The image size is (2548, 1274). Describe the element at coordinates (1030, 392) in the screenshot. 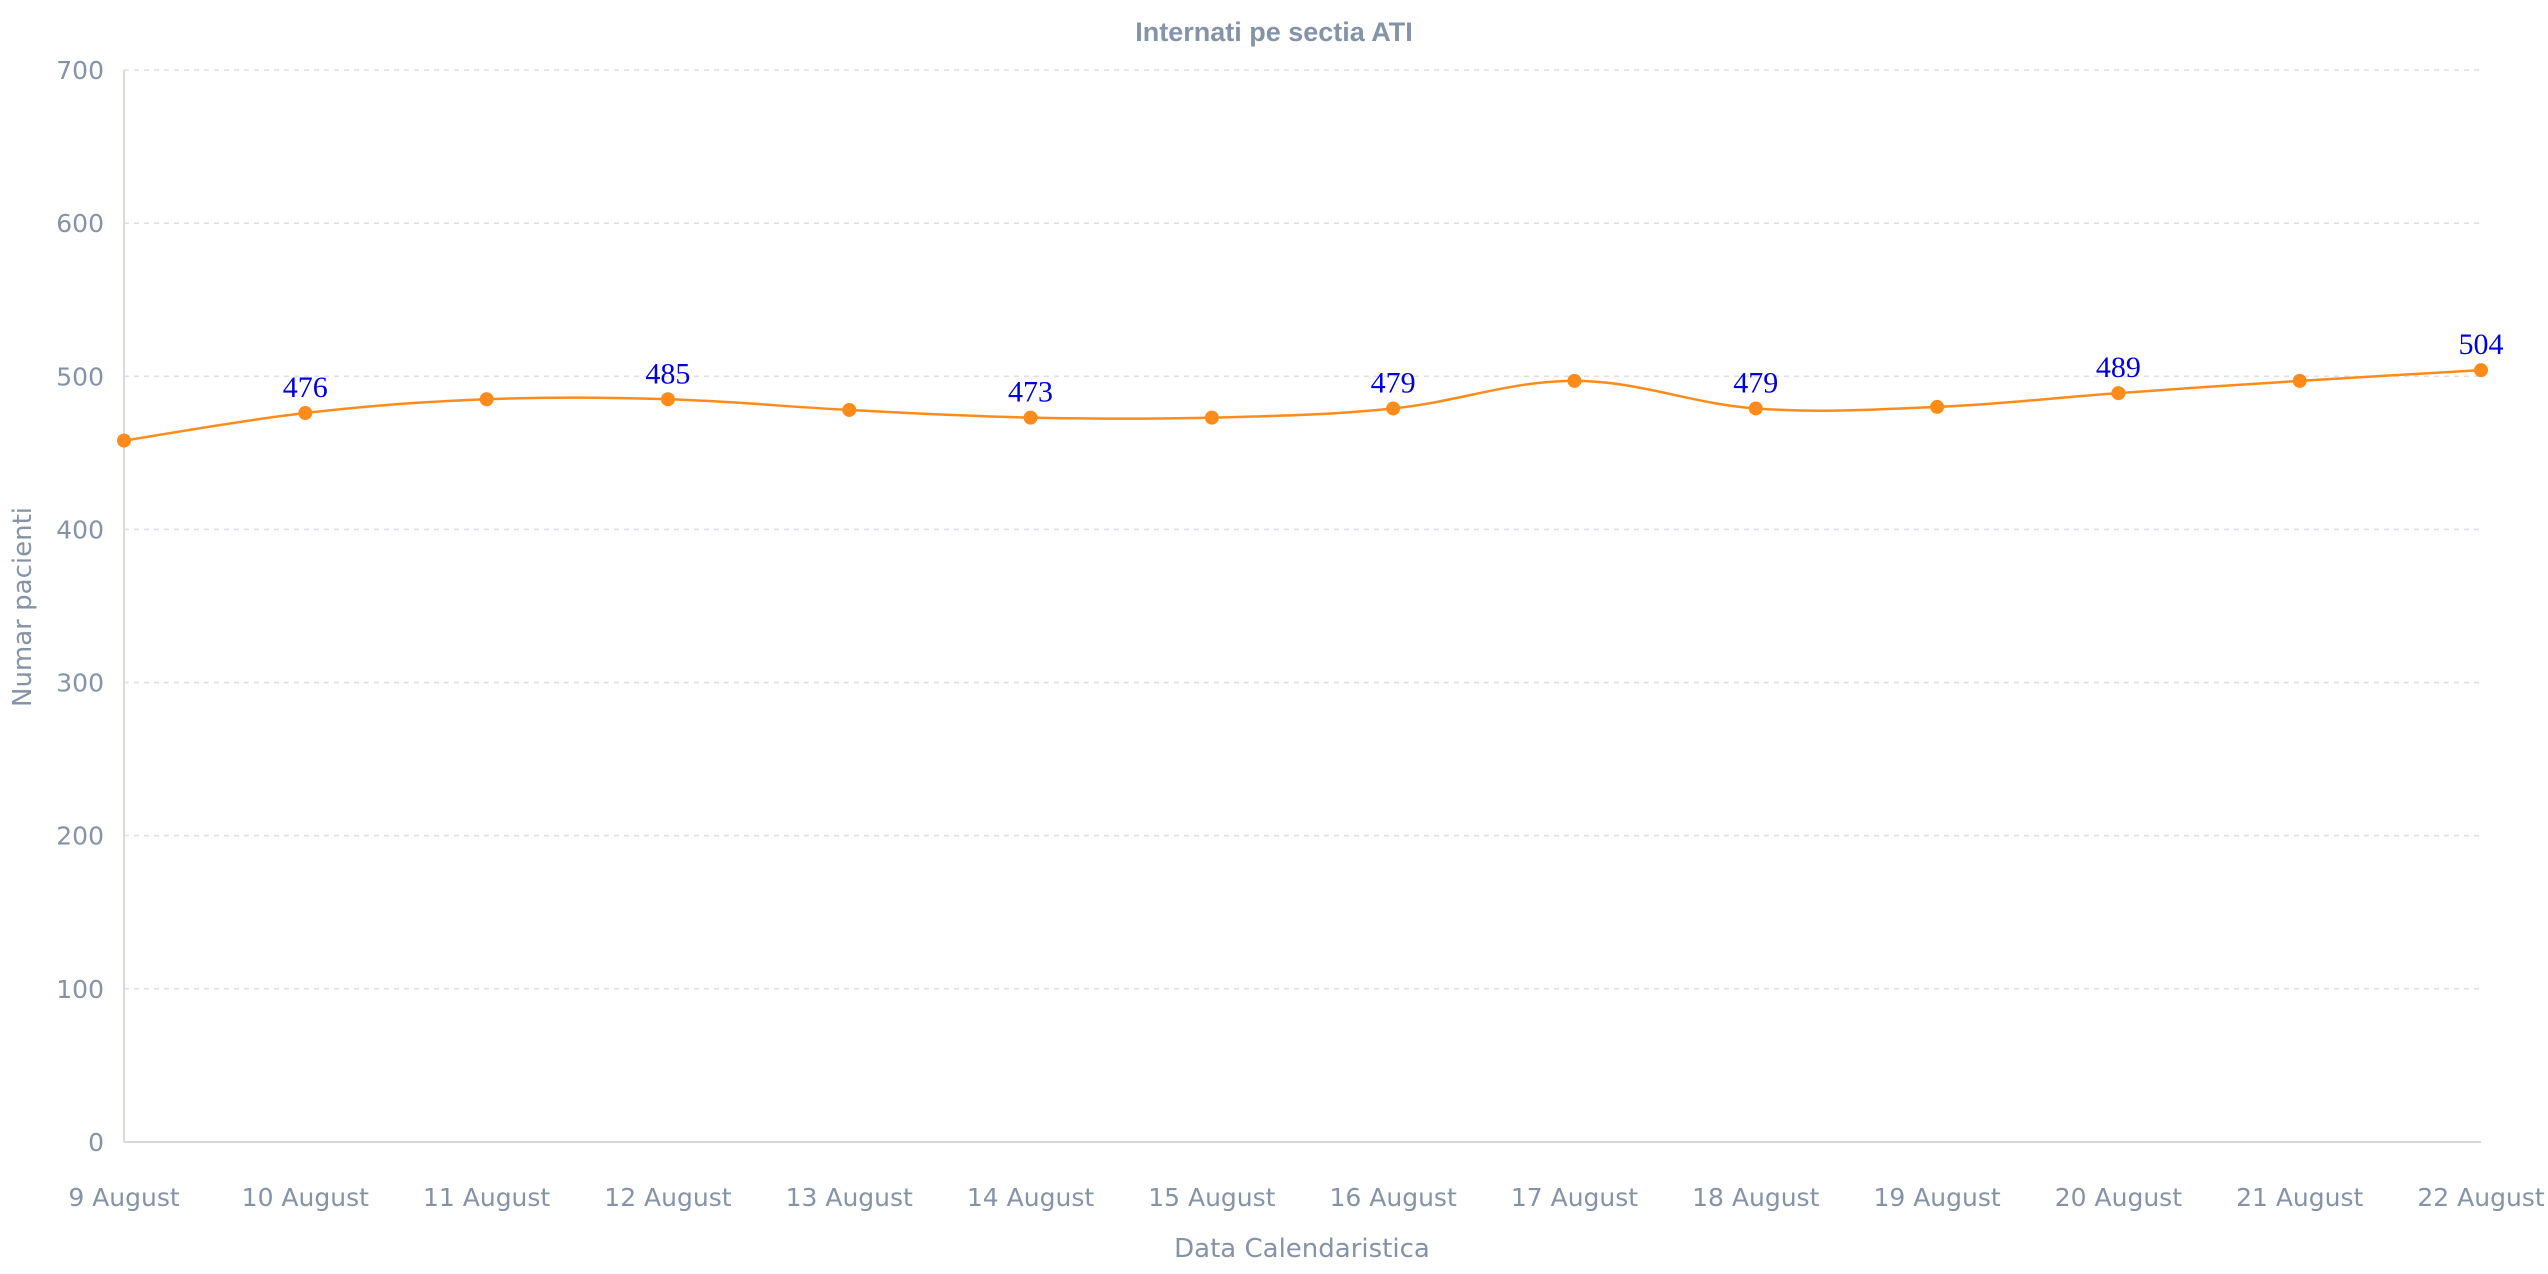

I see `data-label: 473` at that location.